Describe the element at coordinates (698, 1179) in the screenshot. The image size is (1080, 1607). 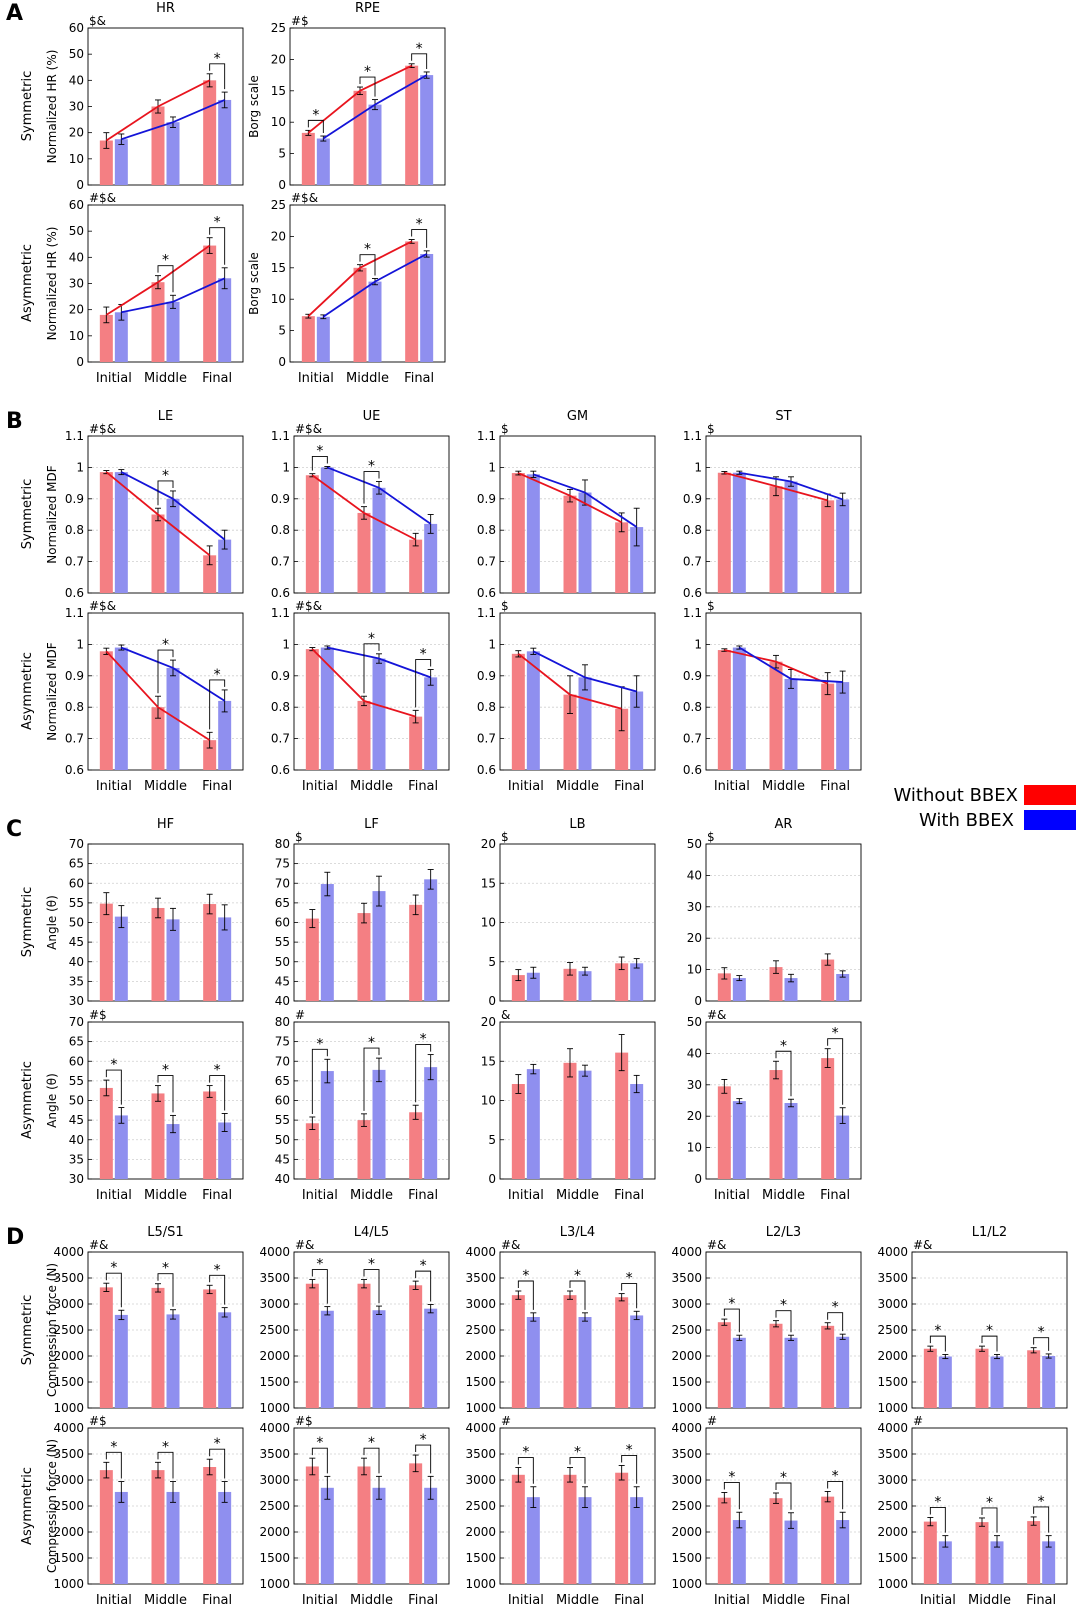
I see `y-tick-label: 0` at that location.